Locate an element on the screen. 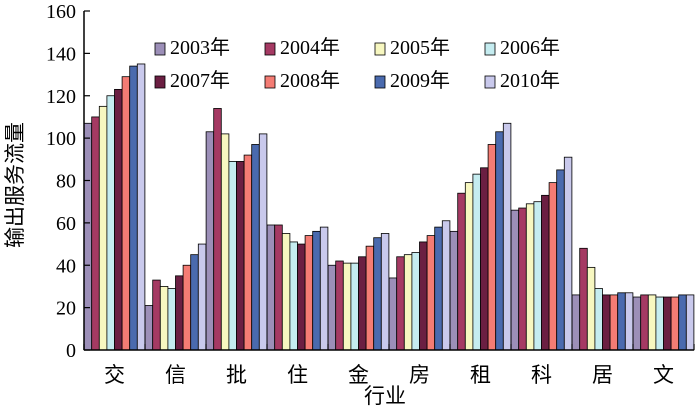 This screenshot has width=700, height=411. legend-label: 2008年 is located at coordinates (310, 80).